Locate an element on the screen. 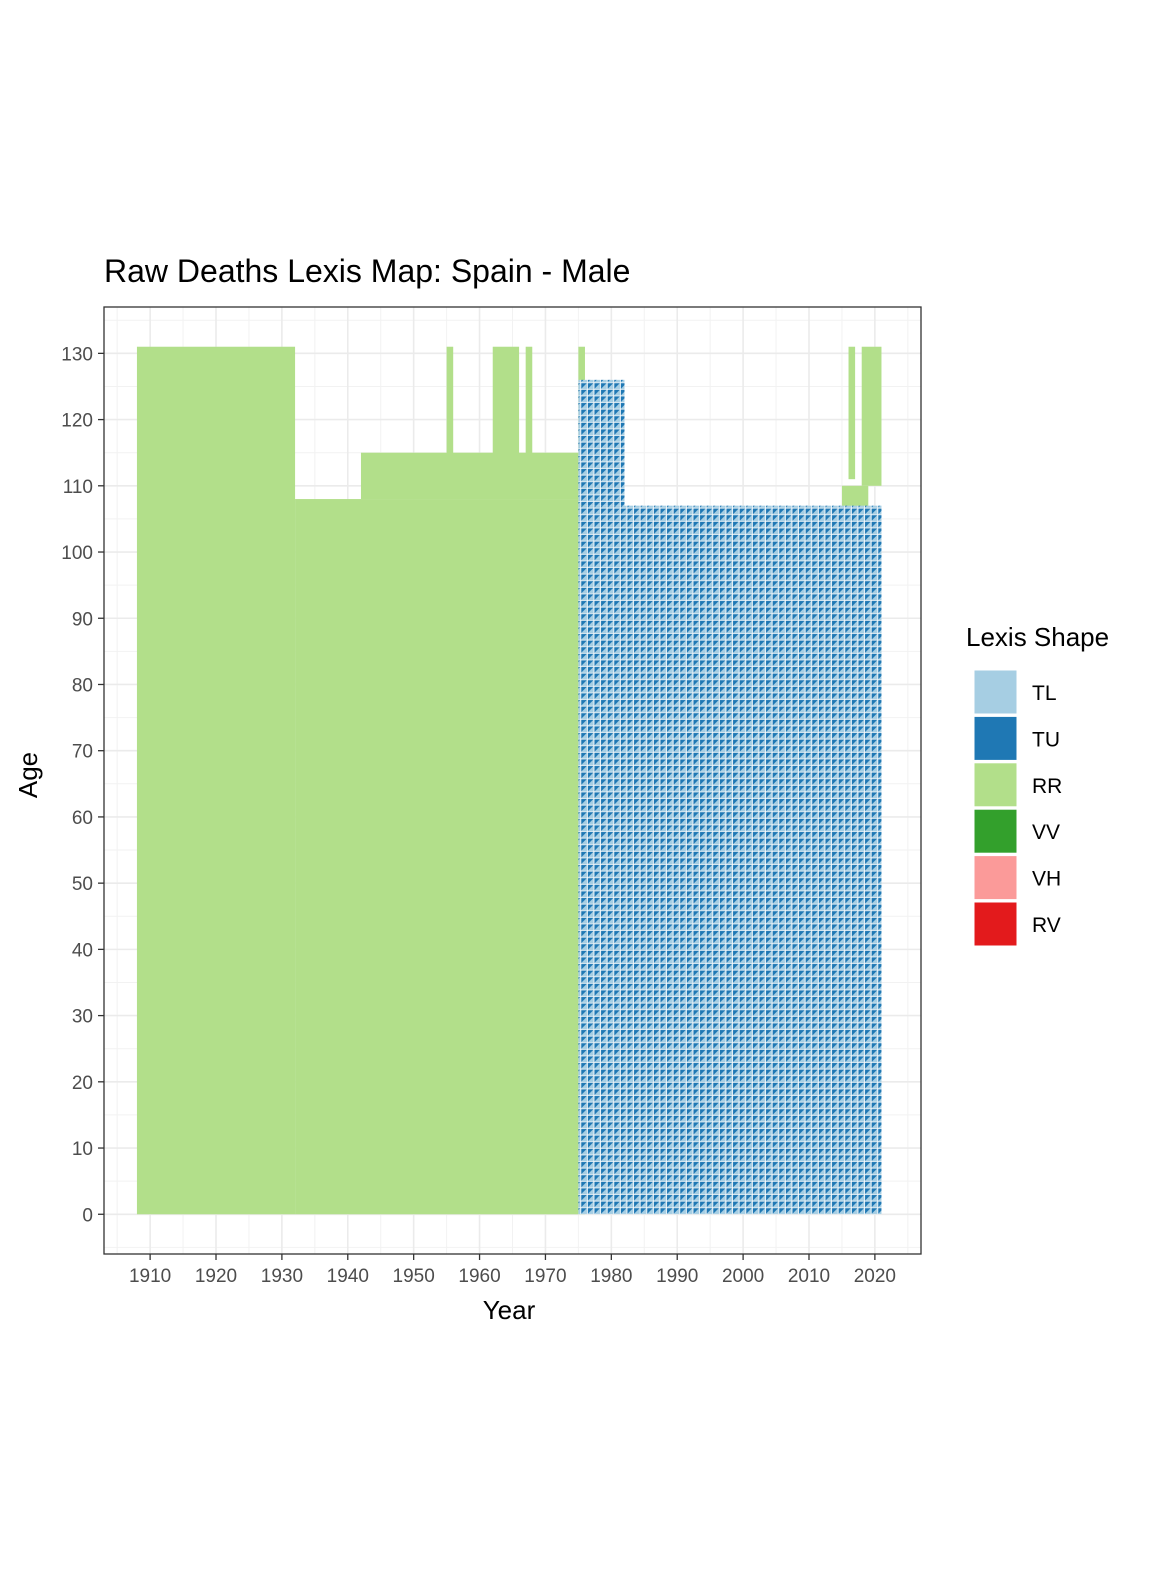 This screenshot has width=1152, height=1584. y-tick-label: 0 is located at coordinates (87, 1215).